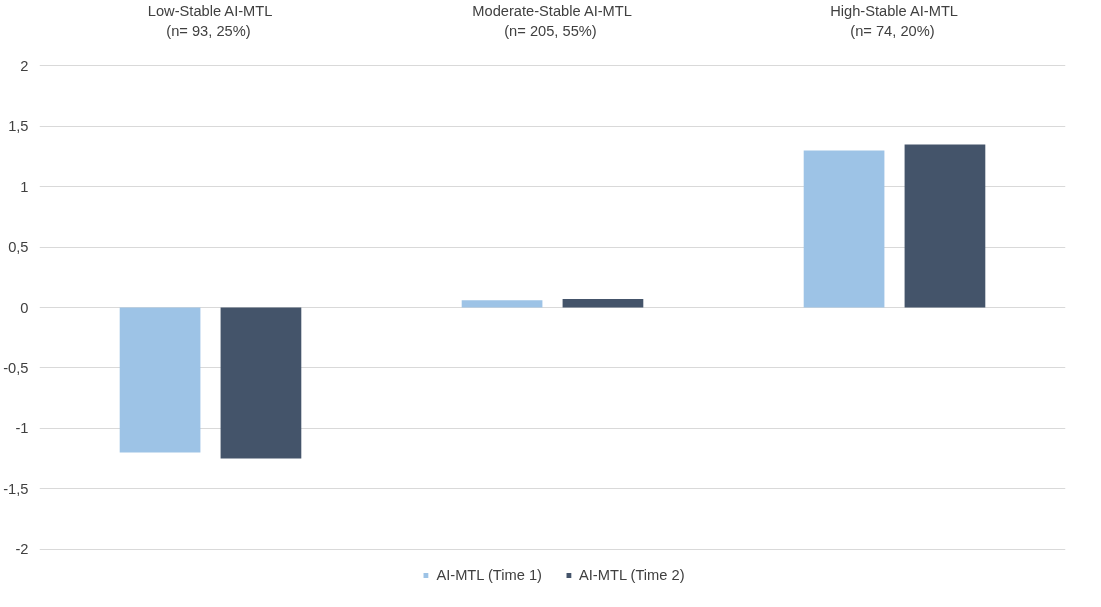  Describe the element at coordinates (16, 367) in the screenshot. I see `y-tick-label: -0,5` at that location.